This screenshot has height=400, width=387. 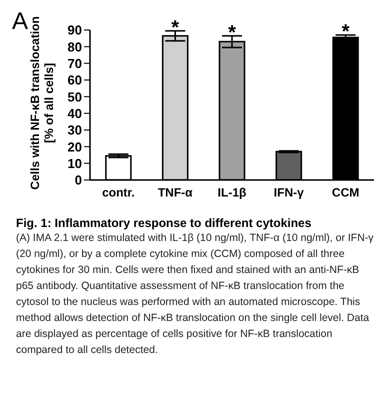 What do you see at coordinates (75, 163) in the screenshot?
I see `y-tick-label: 10` at bounding box center [75, 163].